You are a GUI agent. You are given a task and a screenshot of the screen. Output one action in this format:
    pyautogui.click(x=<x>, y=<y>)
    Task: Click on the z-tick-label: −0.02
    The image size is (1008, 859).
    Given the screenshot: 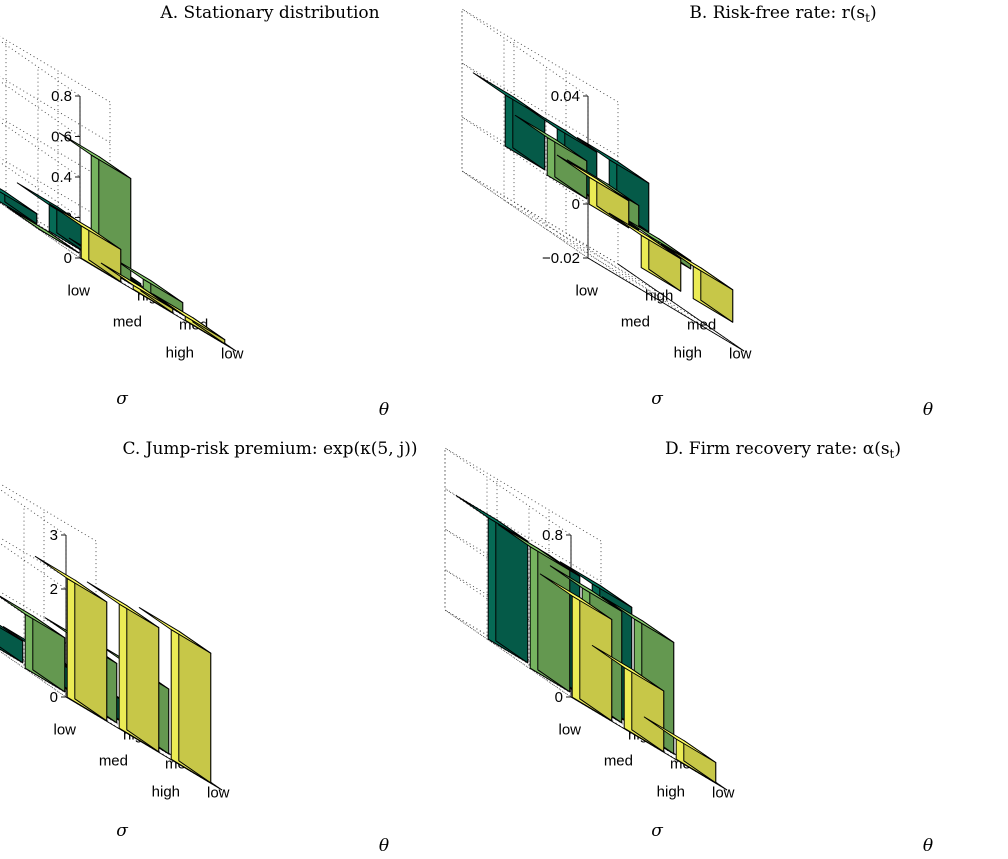 What is the action you would take?
    pyautogui.click(x=561, y=258)
    